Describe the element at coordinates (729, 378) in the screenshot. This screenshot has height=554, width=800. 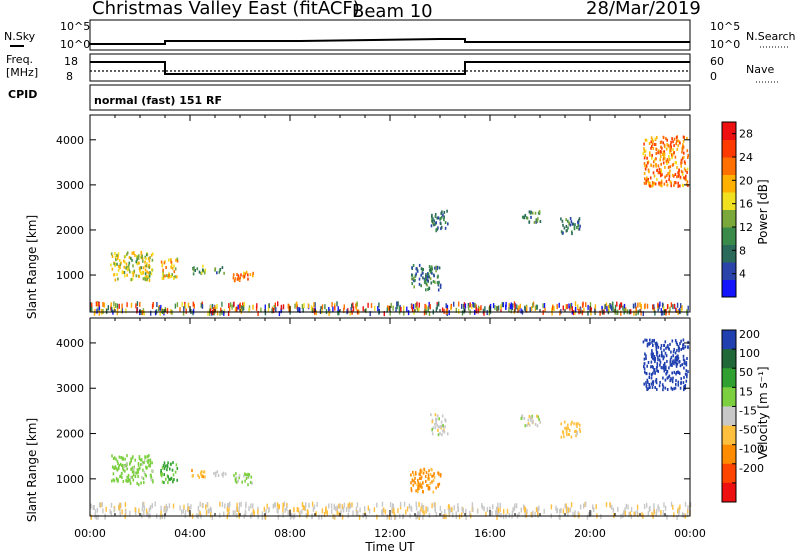
I see `colorbar-swatch` at that location.